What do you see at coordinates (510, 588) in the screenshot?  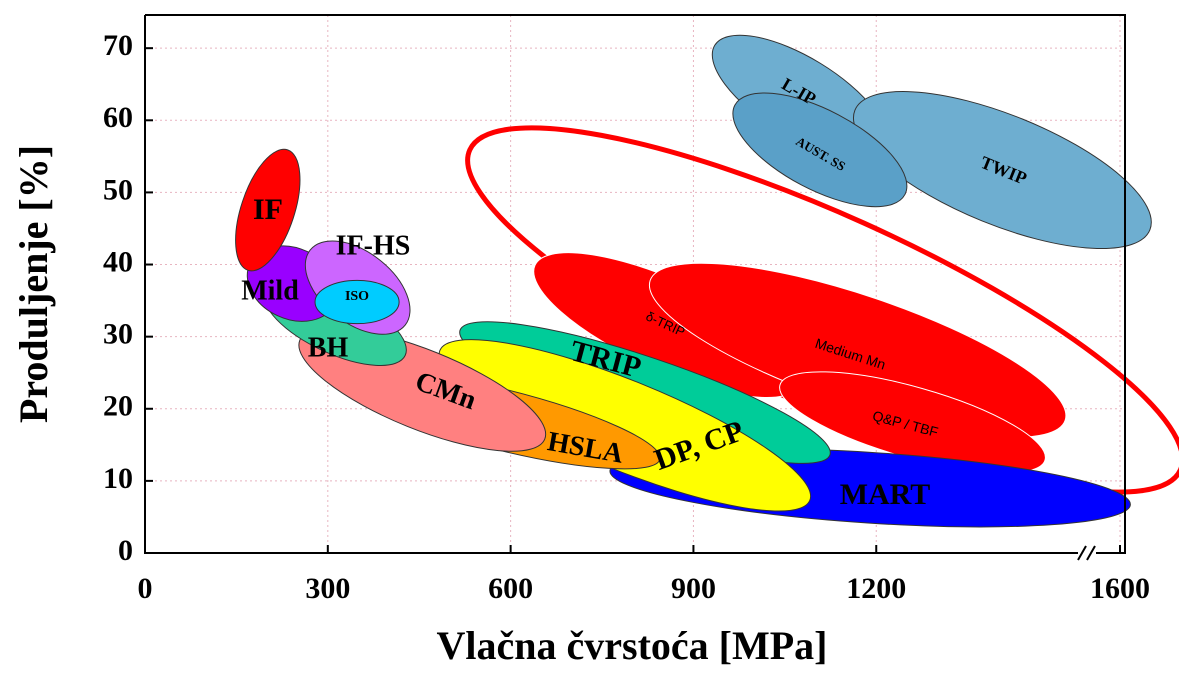 I see `x-tick-label: 600` at bounding box center [510, 588].